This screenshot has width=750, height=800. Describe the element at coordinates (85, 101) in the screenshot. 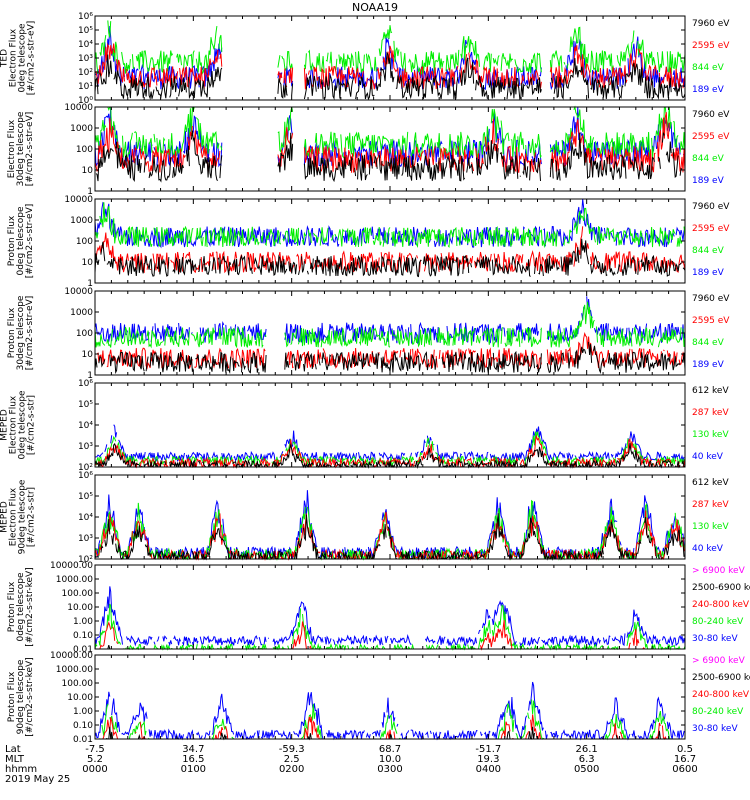

I see `ytick-label: 10⁰` at that location.